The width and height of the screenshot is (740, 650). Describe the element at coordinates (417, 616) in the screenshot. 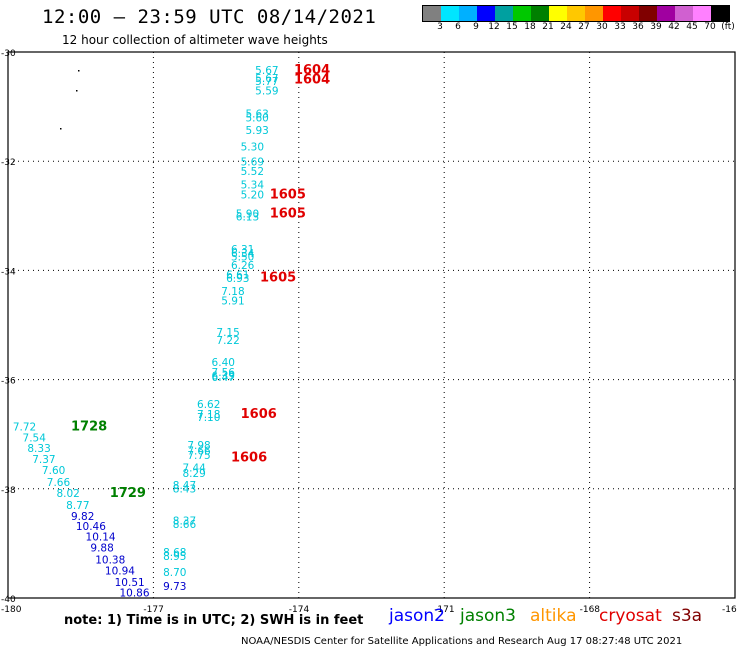

I see `legend-jason2: jason2` at that location.